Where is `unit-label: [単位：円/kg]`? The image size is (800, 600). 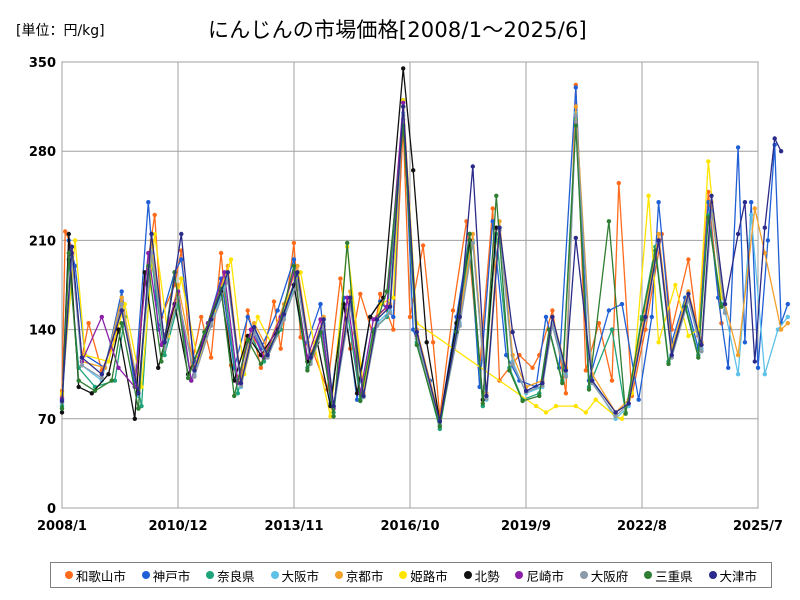
unit-label: [単位：円/kg] is located at coordinates (60, 31).